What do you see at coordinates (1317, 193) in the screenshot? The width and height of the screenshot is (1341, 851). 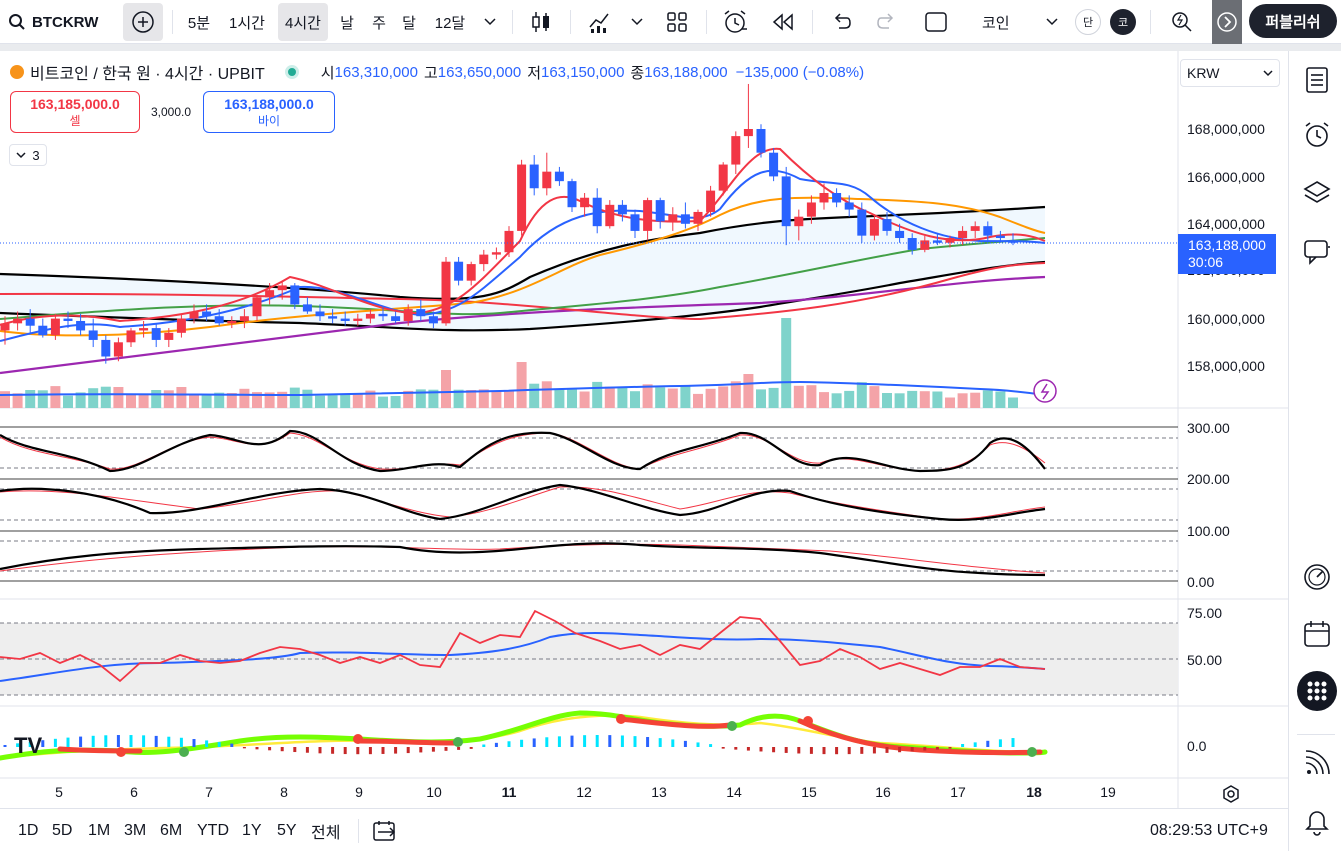 I see `layers-icon` at bounding box center [1317, 193].